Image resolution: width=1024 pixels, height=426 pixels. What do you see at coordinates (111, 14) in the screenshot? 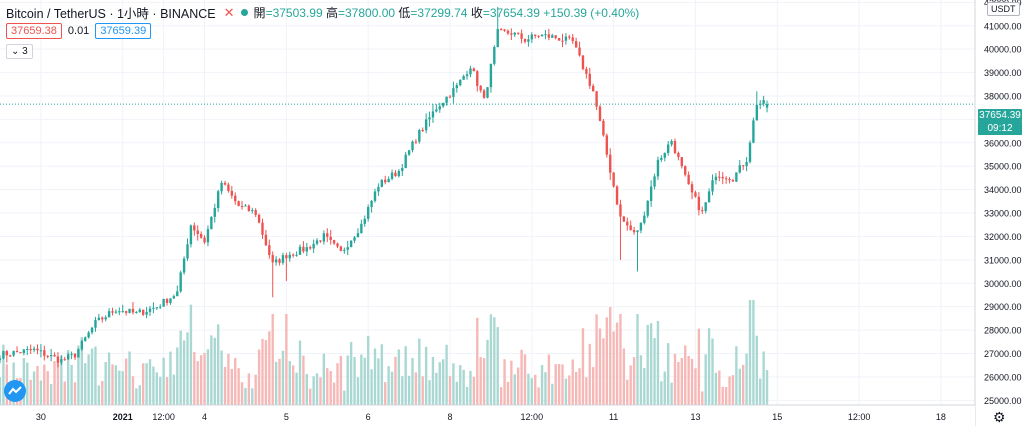
I see `symbol-title: Bitcoin / TetherUS · 1小時 · BINANCE` at bounding box center [111, 14].